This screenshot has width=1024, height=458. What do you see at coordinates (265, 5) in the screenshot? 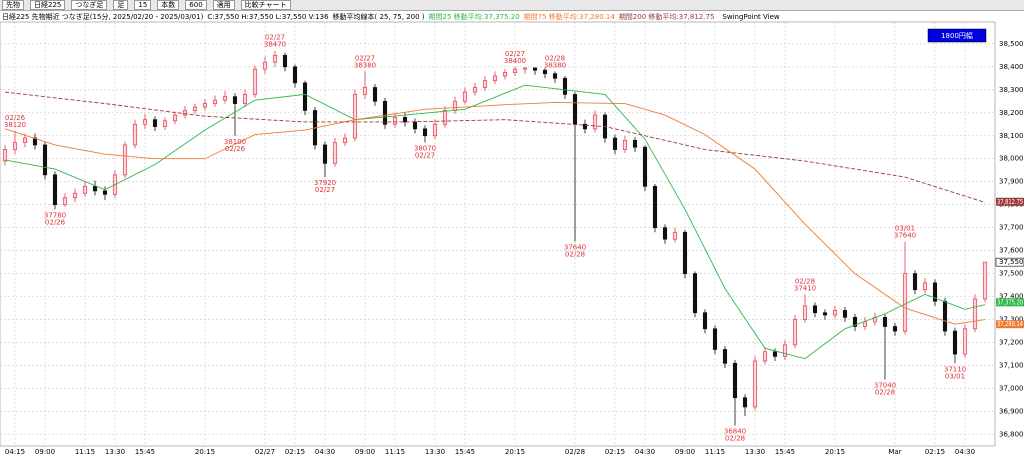
I see `toolbar-item: 比較チャート` at bounding box center [265, 5].